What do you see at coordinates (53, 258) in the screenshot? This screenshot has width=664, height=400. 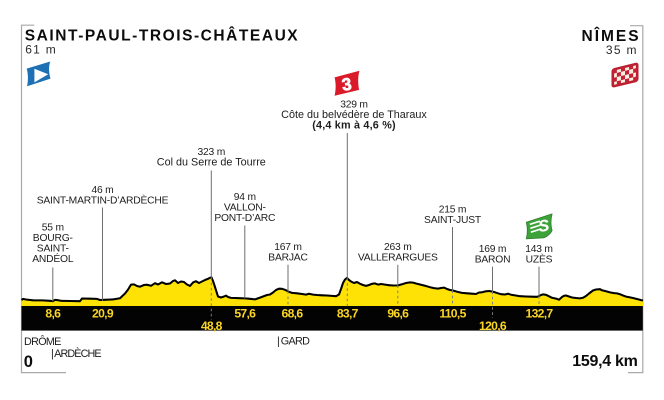 I see `svg-text: ANDÉOL` at bounding box center [53, 258].